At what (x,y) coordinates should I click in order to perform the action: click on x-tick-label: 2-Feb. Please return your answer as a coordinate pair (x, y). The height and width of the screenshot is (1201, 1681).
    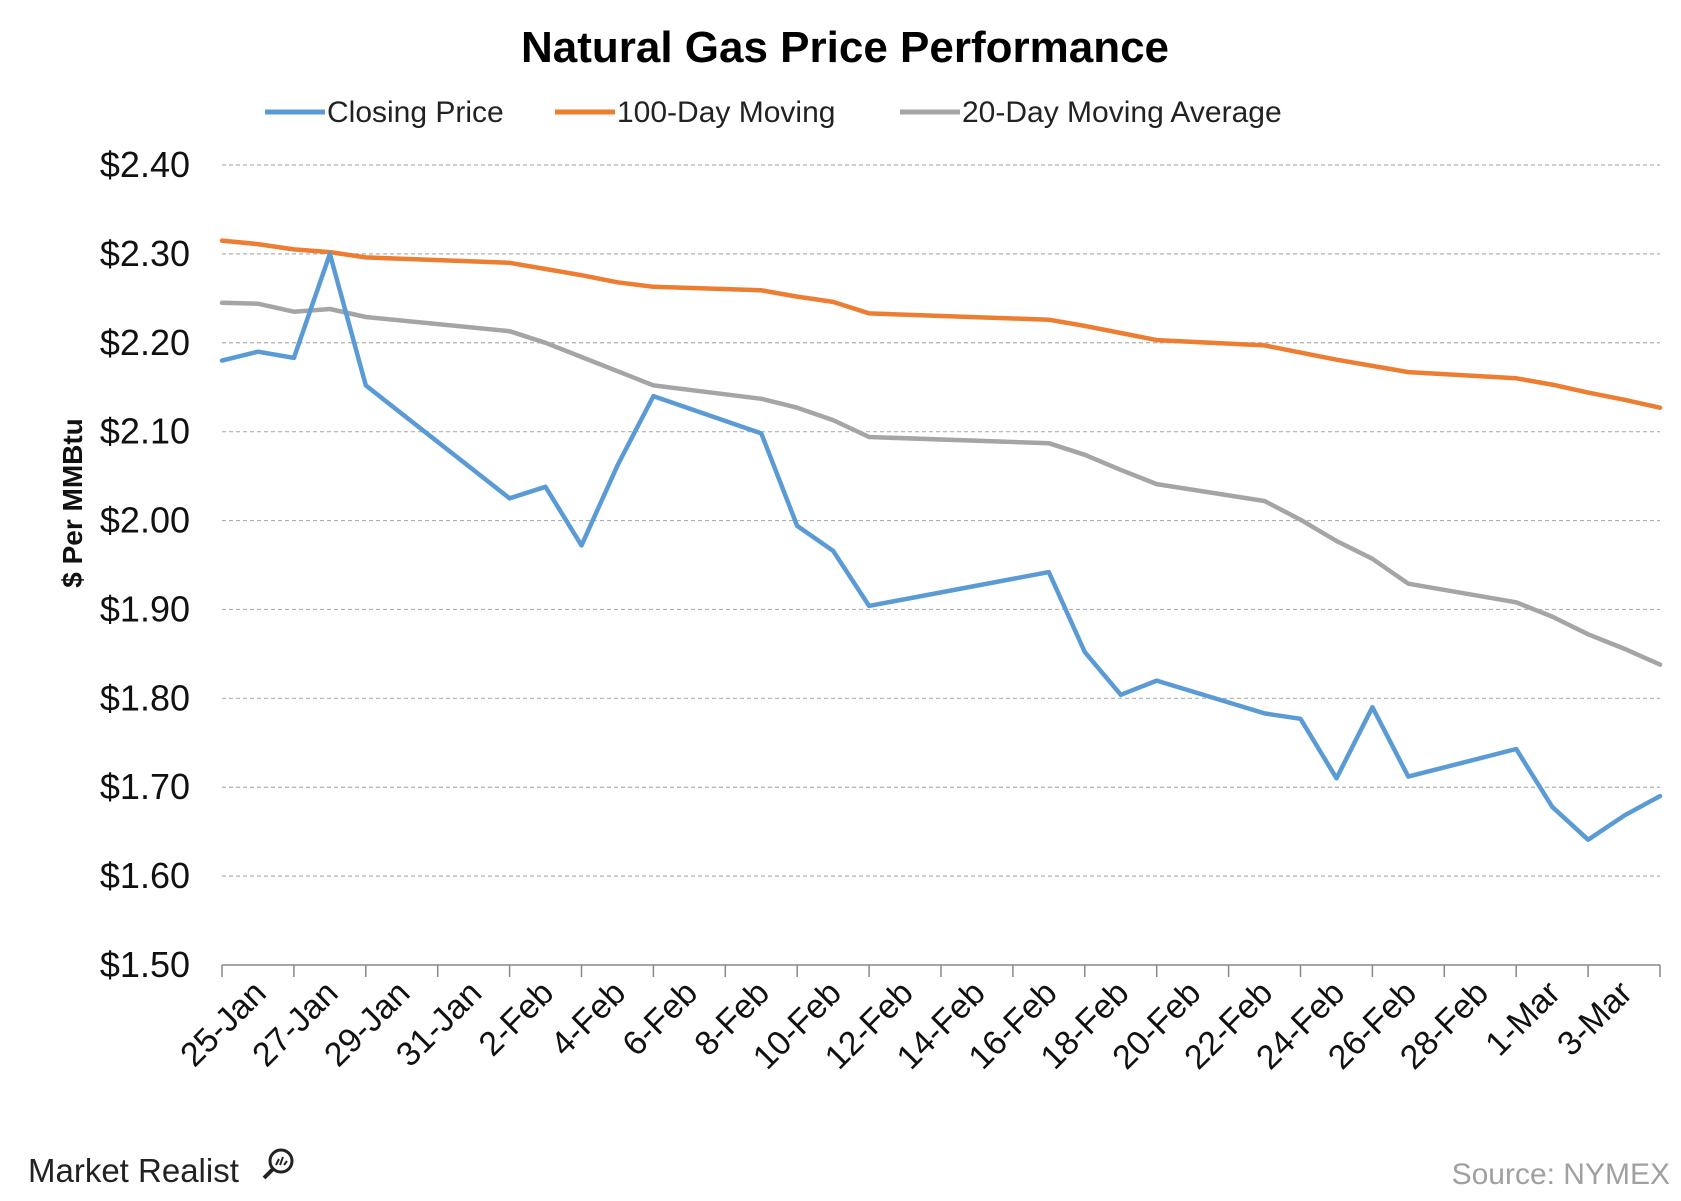
    Looking at the image, I should click on (517, 1019).